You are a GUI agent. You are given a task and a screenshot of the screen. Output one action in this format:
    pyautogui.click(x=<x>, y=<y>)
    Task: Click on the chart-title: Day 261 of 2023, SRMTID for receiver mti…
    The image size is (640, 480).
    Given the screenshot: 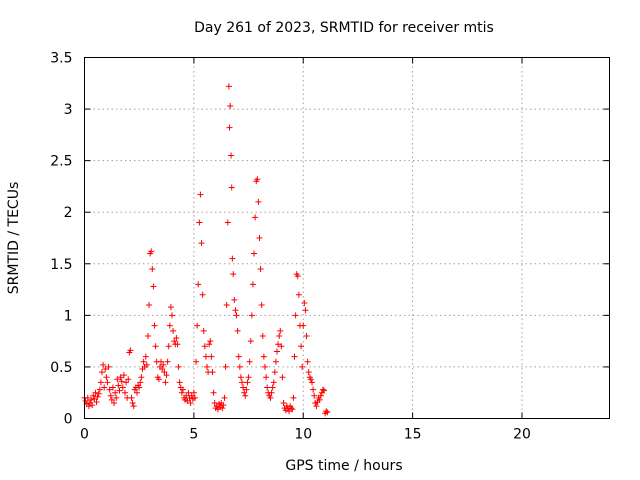 What is the action you would take?
    pyautogui.click(x=344, y=28)
    